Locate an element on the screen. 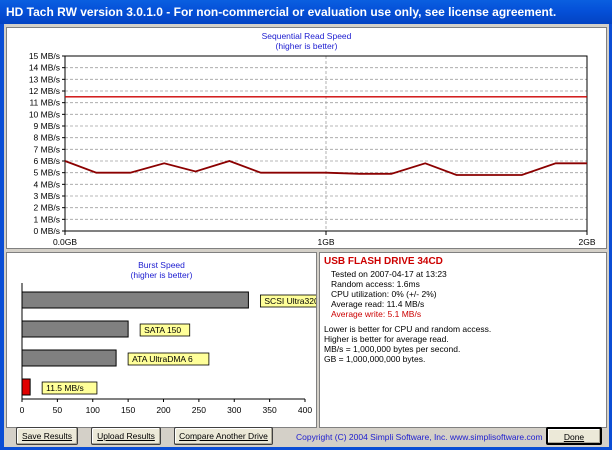  read-y-tick-label: 9 MB/s is located at coordinates (47, 126).